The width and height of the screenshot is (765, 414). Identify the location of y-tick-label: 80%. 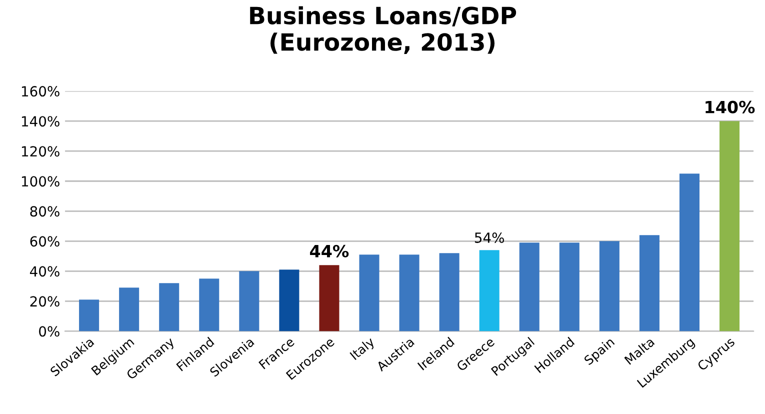
(45, 211).